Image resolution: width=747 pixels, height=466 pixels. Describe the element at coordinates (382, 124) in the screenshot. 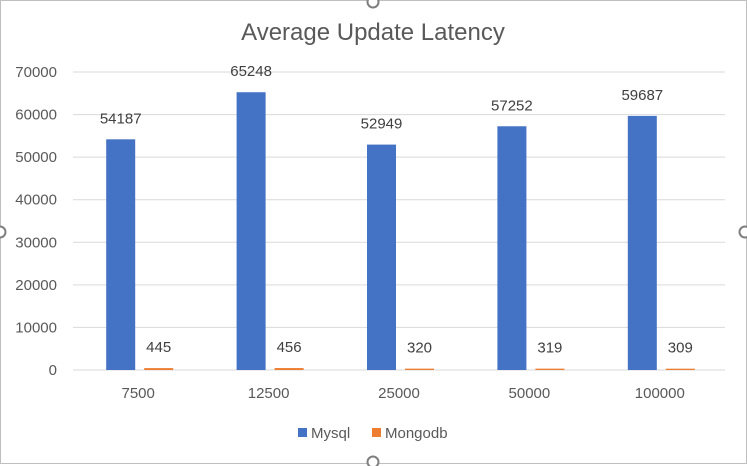

I see `data-label-mysql: 52949` at that location.